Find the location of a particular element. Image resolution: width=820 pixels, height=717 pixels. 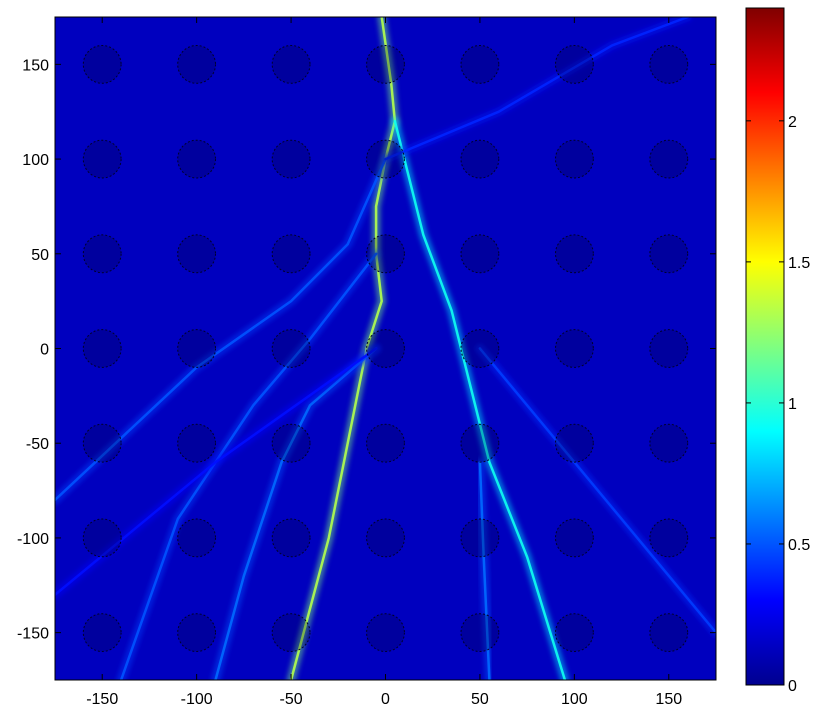

colorbar-ticks is located at coordinates (765, 403).